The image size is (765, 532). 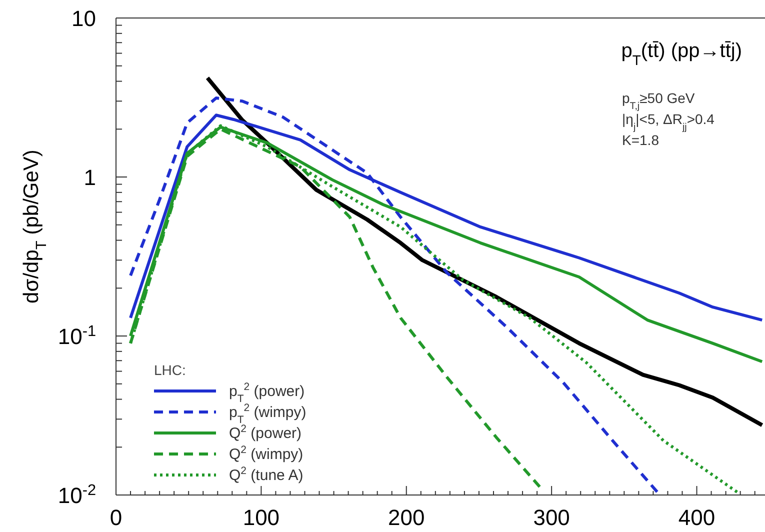 What do you see at coordinates (668, 121) in the screenshot?
I see `annotation: |η$_{j}$|<5, ΔR$_{jj}$>0.4` at bounding box center [668, 121].